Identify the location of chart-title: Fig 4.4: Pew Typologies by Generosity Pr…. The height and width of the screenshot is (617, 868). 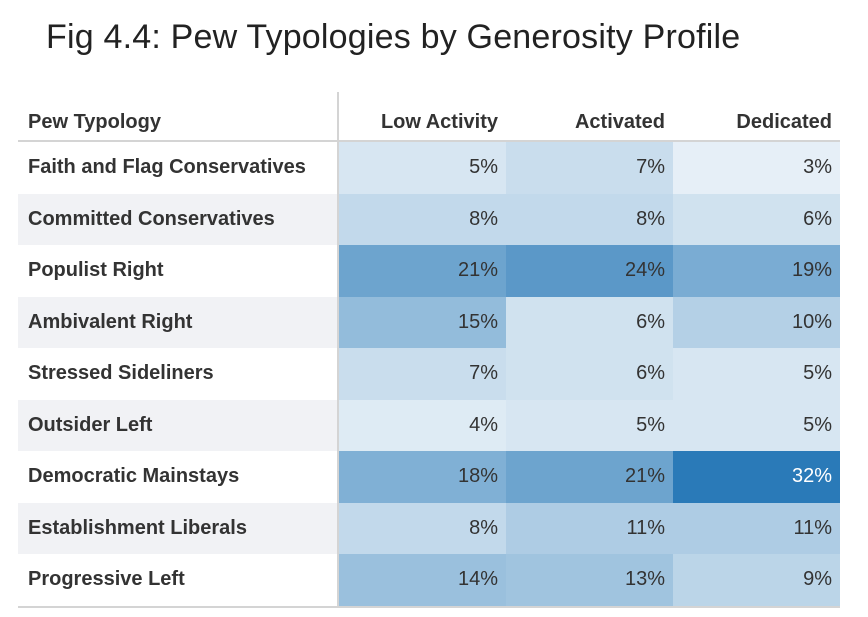
(393, 37).